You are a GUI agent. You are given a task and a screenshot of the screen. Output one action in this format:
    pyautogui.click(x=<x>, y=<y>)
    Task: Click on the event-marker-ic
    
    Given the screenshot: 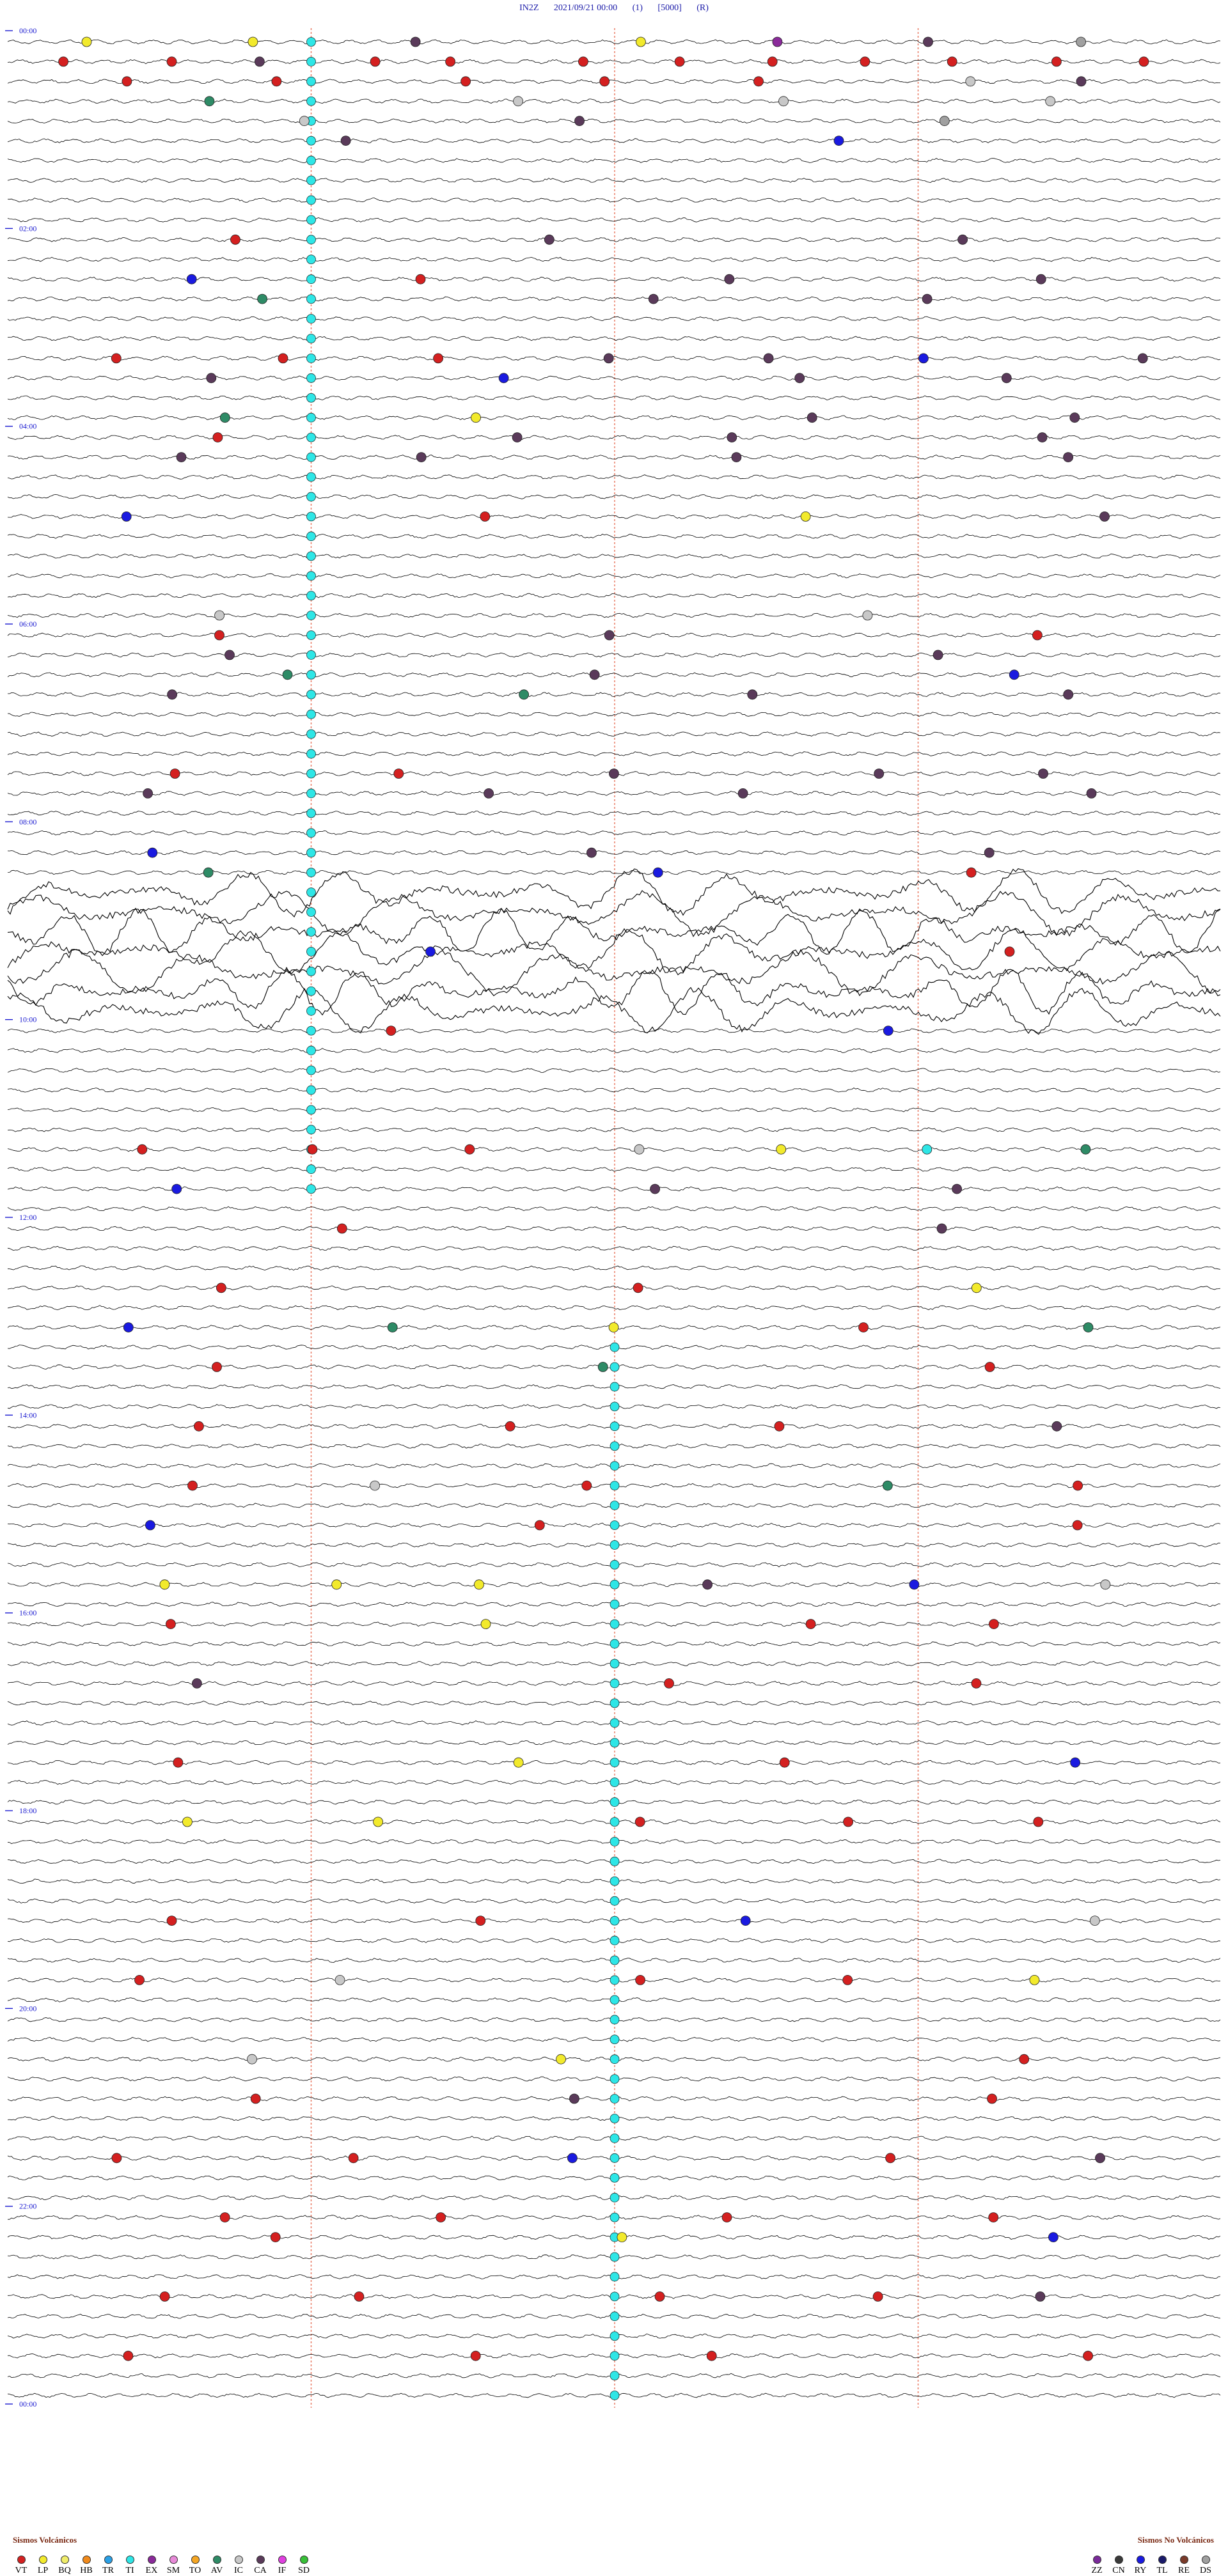 What is the action you would take?
    pyautogui.click(x=518, y=101)
    